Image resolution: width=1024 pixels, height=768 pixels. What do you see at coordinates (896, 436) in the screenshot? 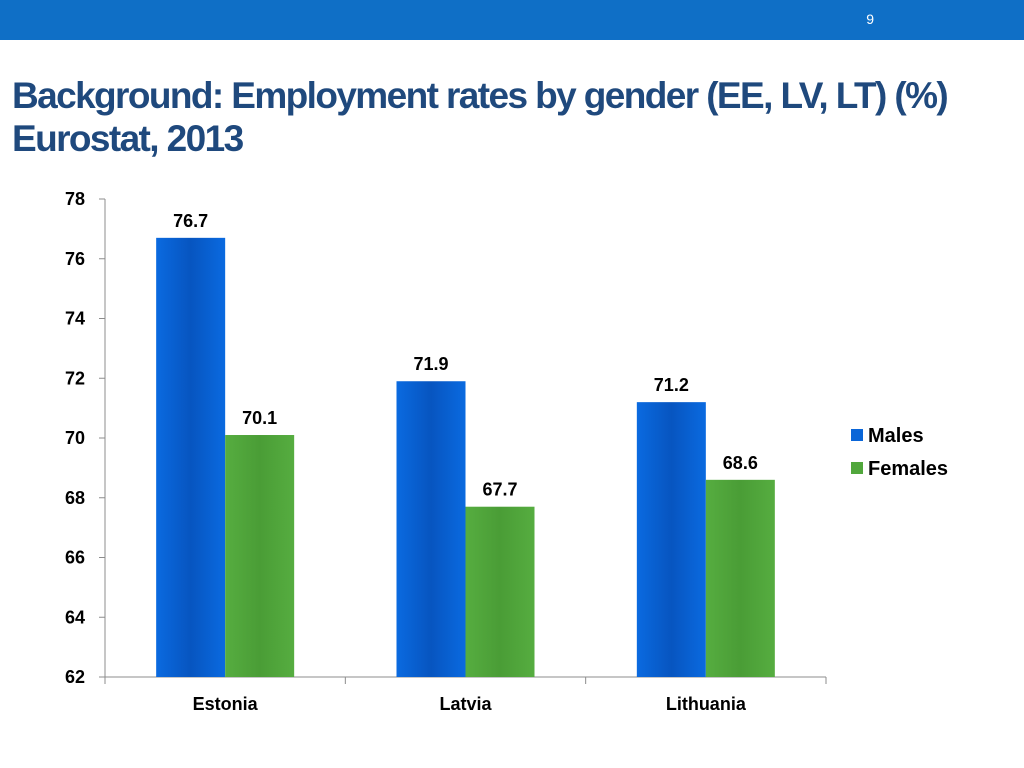
I see `legend-label-males: Males` at bounding box center [896, 436].